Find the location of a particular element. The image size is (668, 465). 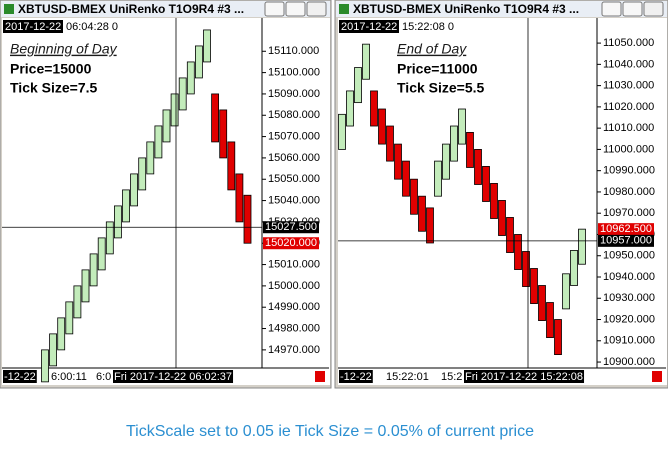

y-tick-label: 11000.000 is located at coordinates (628, 149).